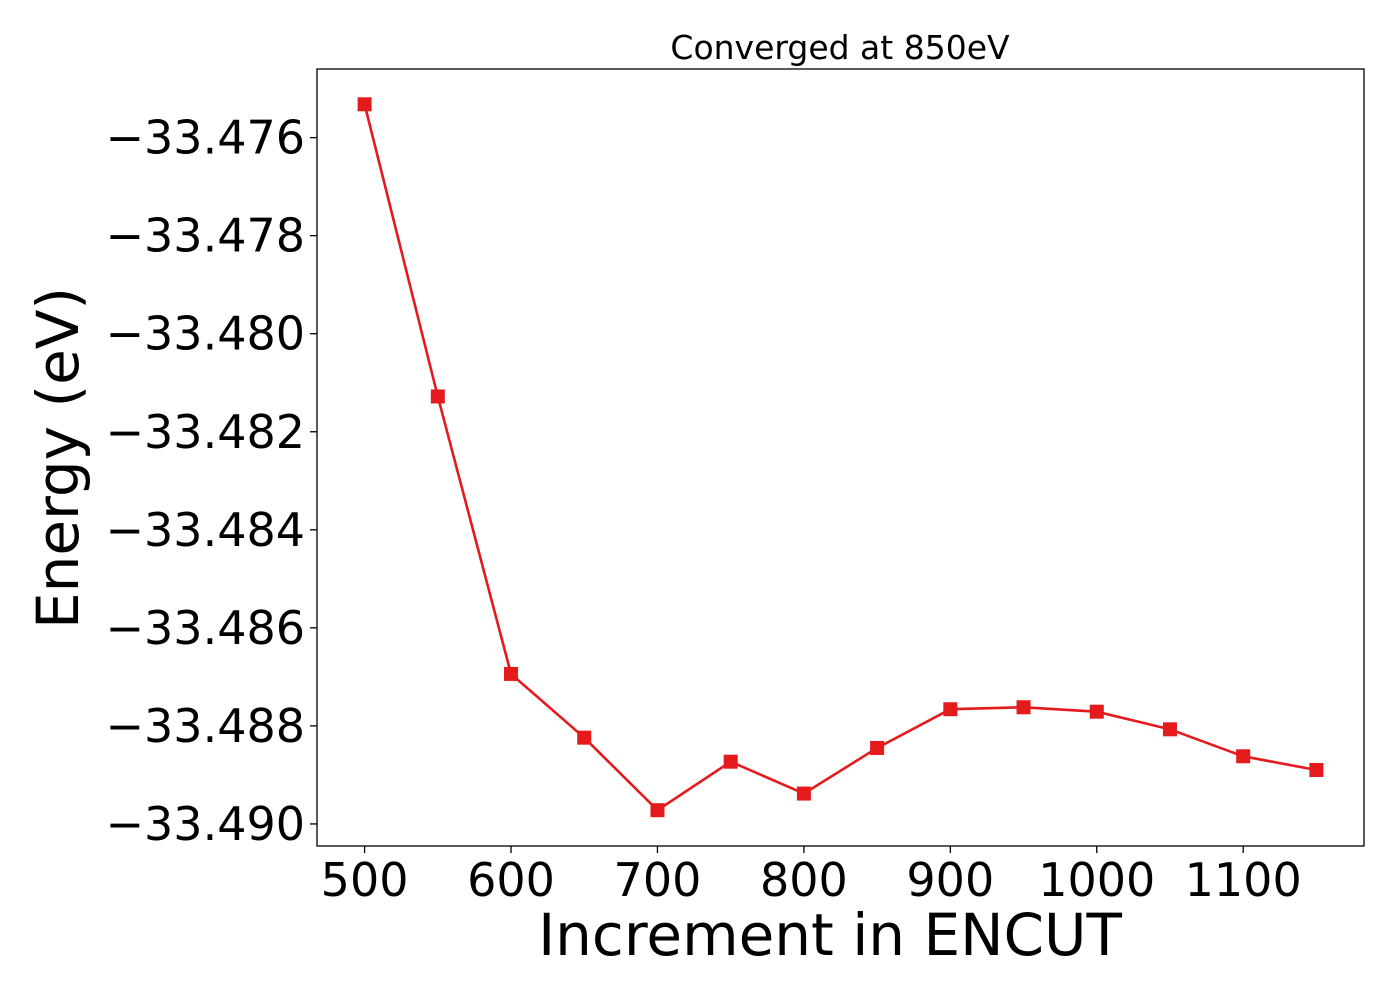 The height and width of the screenshot is (1000, 1400). I want to click on y-tick-label: −33.486, so click(206, 628).